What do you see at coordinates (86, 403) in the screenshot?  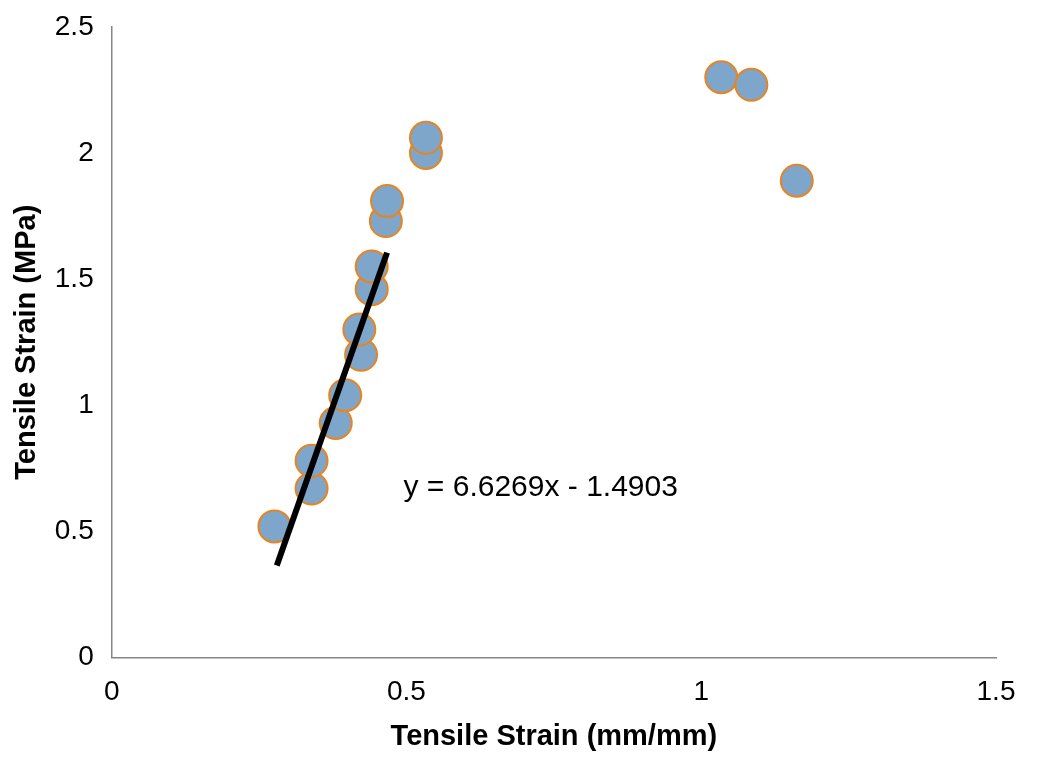 I see `y-tick-label: 1` at bounding box center [86, 403].